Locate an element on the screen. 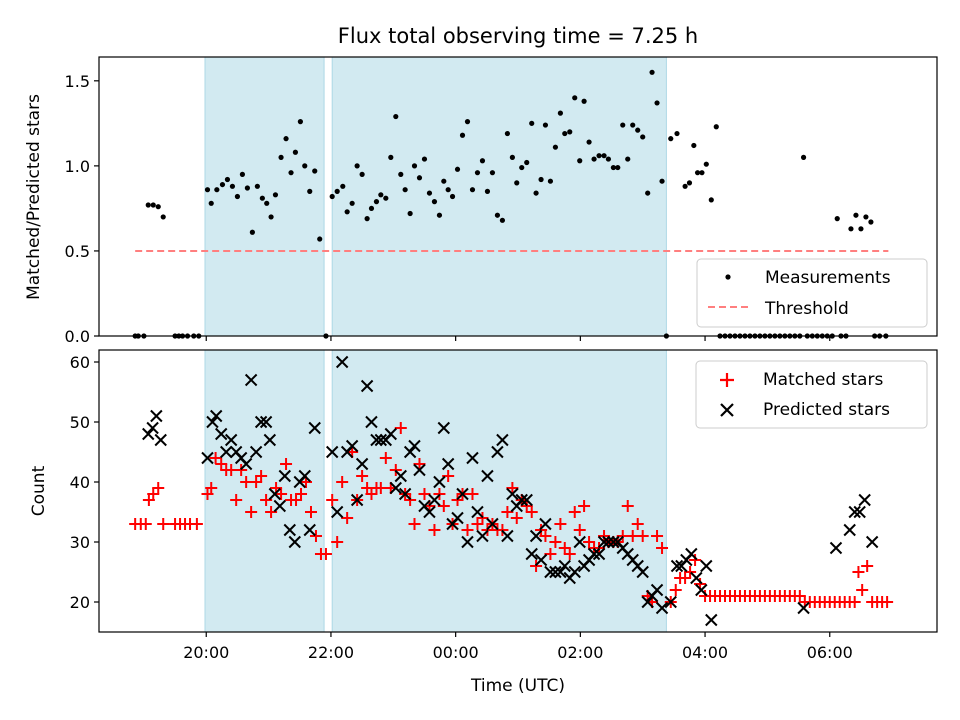 This screenshot has height=720, width=960. bottom-legend-box is located at coordinates (811, 394).